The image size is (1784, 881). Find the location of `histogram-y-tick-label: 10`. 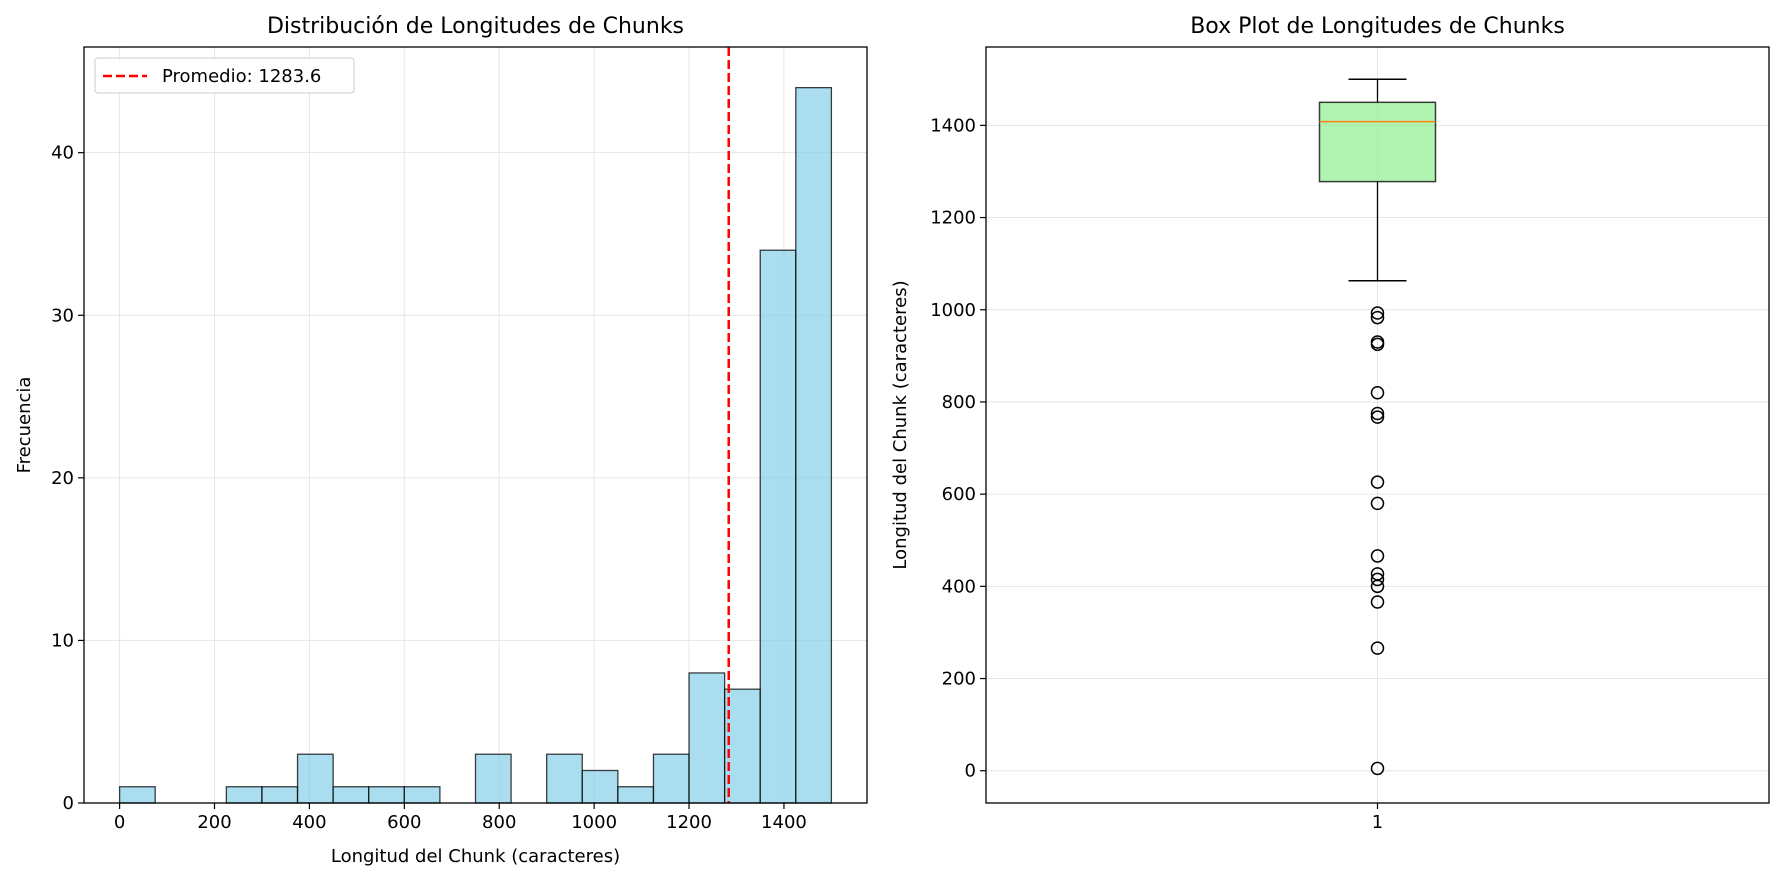

histogram-y-tick-label: 10 is located at coordinates (62, 640).